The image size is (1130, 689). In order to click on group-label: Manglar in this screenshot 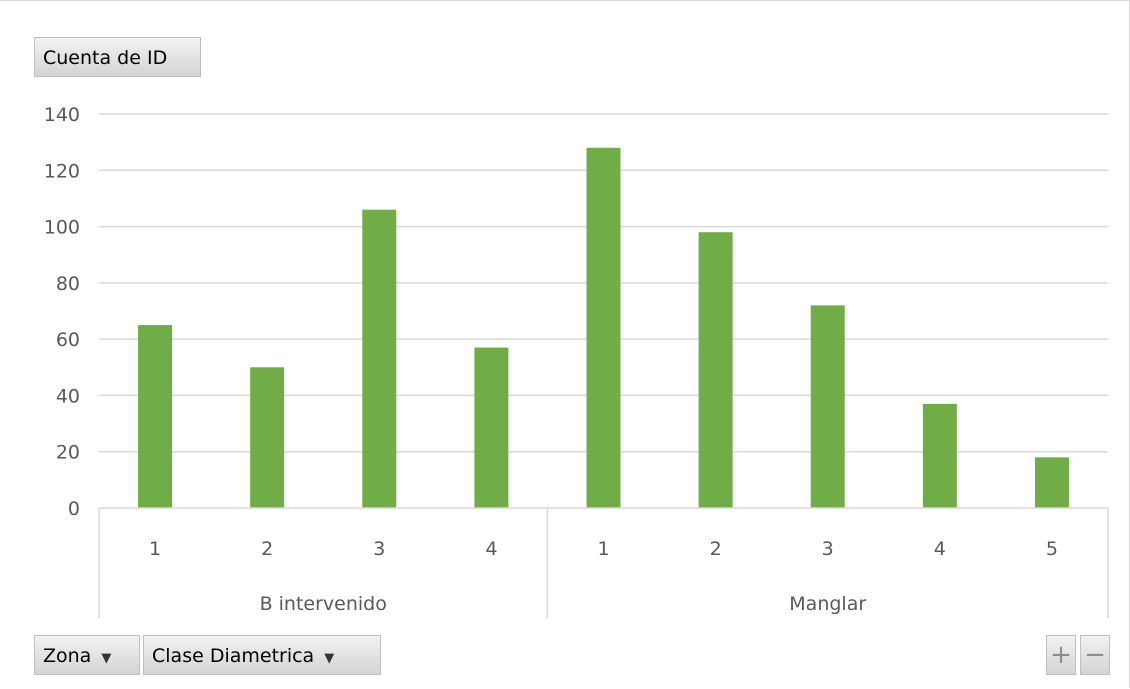, I will do `click(827, 604)`.